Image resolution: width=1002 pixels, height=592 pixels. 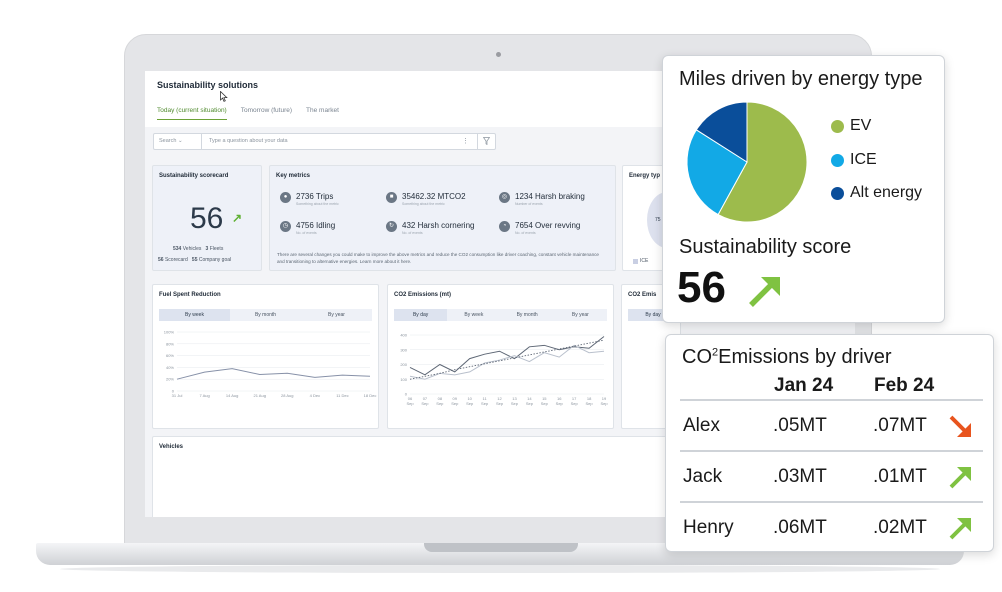 What do you see at coordinates (198, 249) in the screenshot?
I see `scorecard-stats-1: 534 Vehicles 3 Fleets` at bounding box center [198, 249].